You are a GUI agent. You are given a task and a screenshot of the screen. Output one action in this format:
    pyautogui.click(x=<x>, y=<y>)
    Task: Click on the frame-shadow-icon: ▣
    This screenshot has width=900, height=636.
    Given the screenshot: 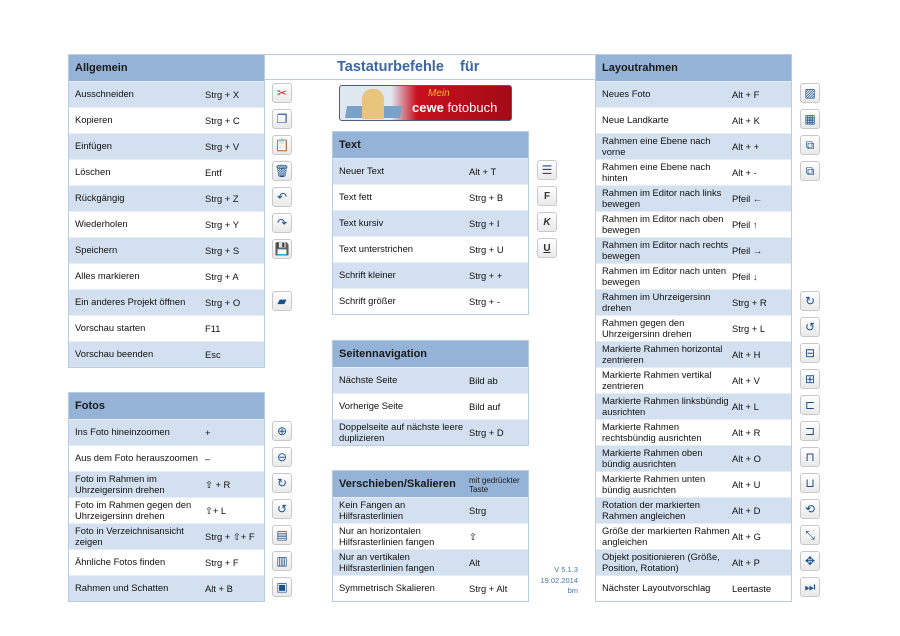 What is the action you would take?
    pyautogui.click(x=282, y=587)
    